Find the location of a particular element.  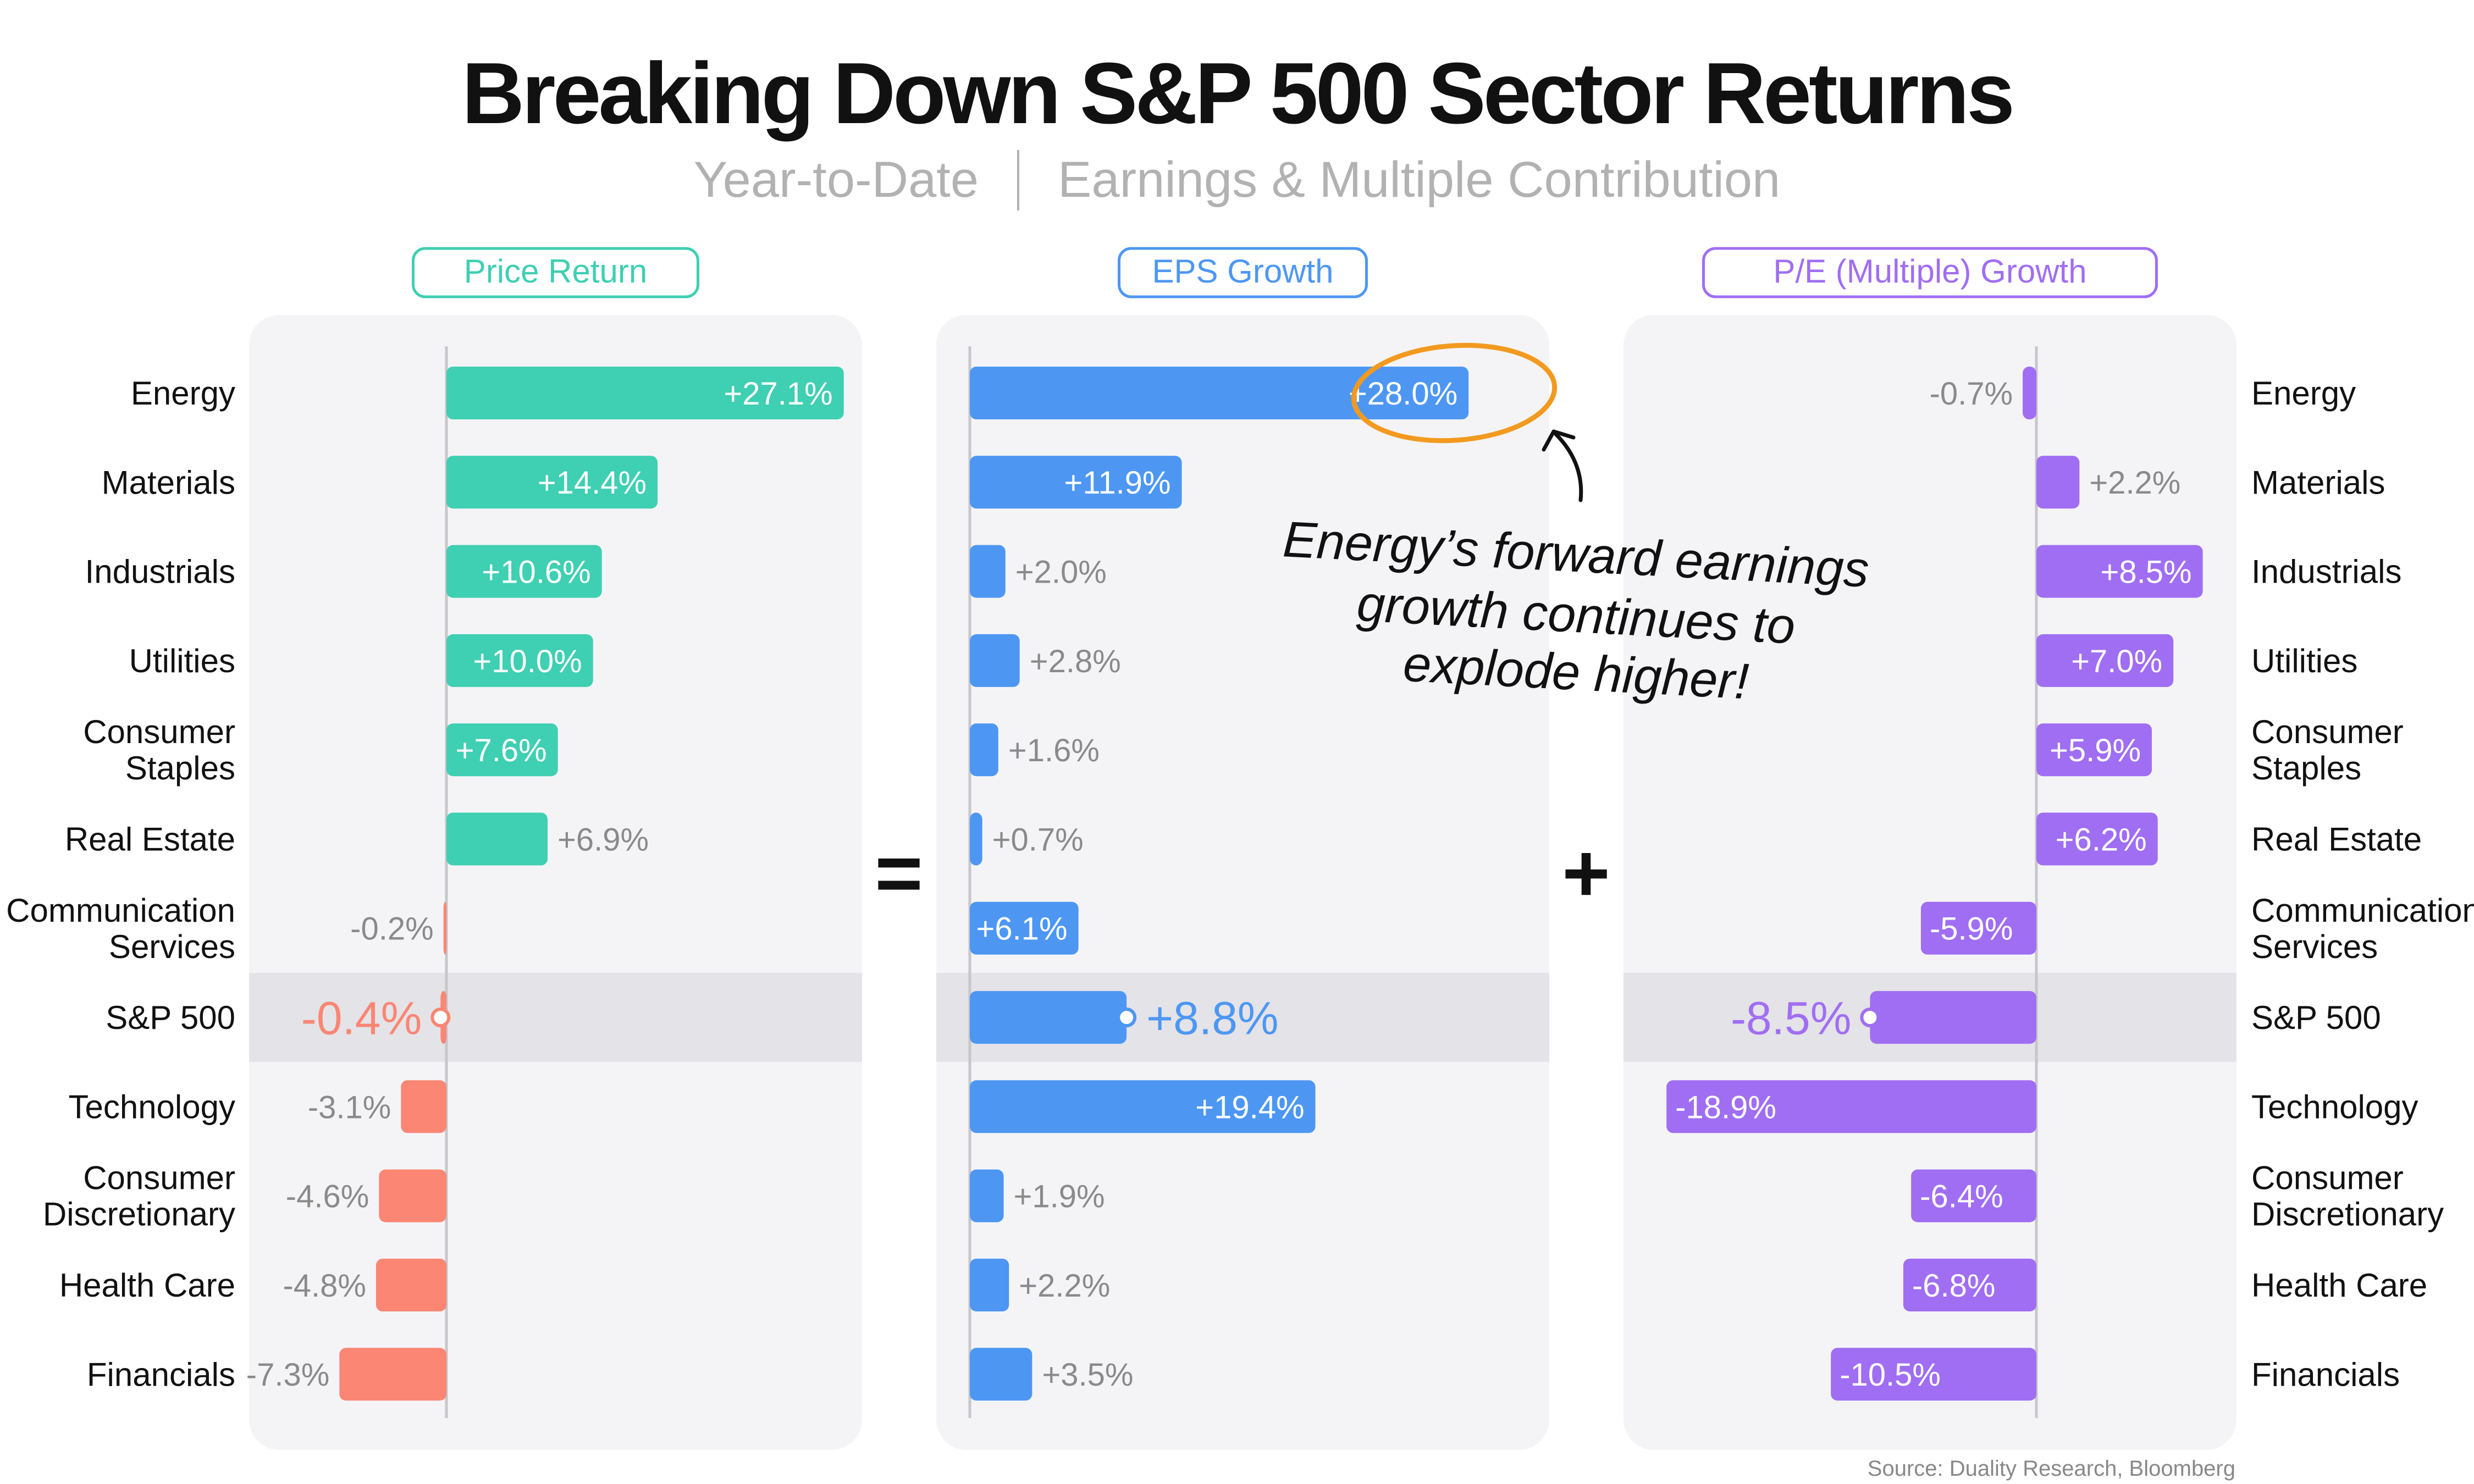

bar-price-return-utilities is located at coordinates (520, 660).